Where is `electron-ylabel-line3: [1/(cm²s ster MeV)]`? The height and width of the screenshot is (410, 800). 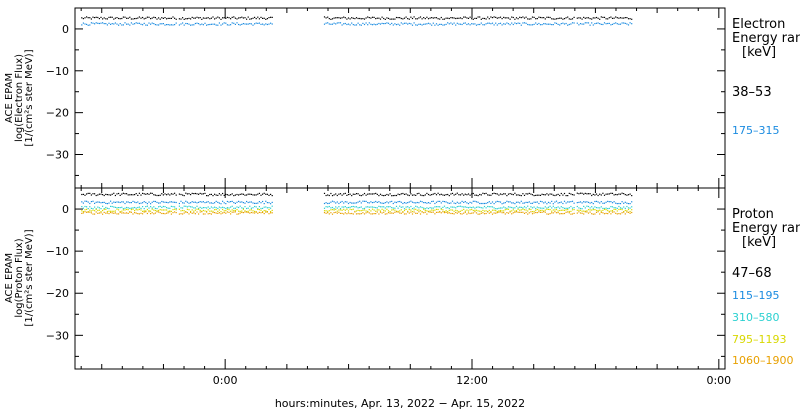
electron-ylabel-line3: [1/(cm²s ster MeV)] is located at coordinates (29, 97).